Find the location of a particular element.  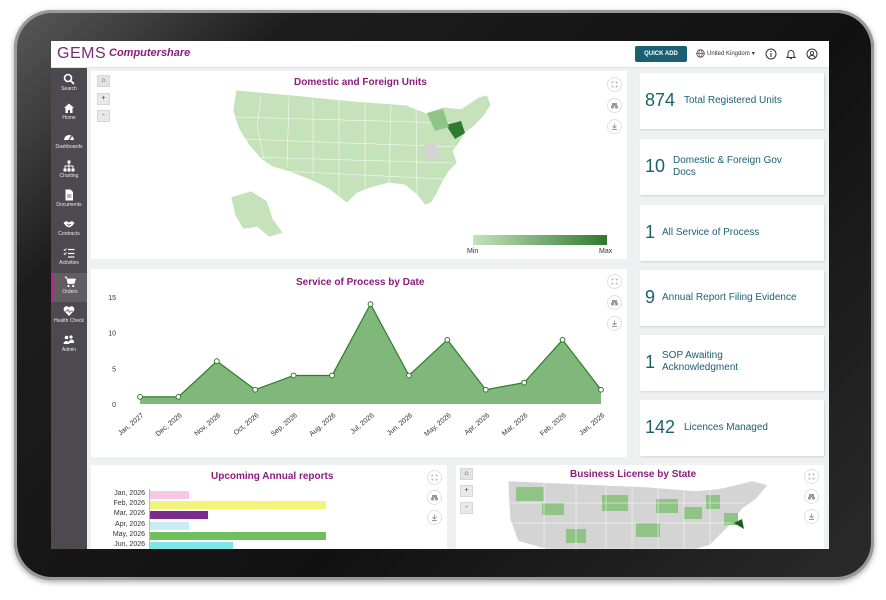

alaska-shape is located at coordinates (257, 214).